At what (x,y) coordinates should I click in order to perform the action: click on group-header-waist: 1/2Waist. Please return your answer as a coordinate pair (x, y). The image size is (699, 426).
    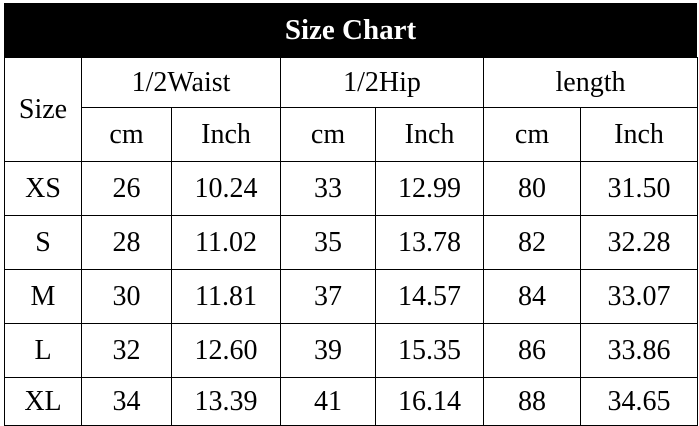
    Looking at the image, I should click on (181, 82).